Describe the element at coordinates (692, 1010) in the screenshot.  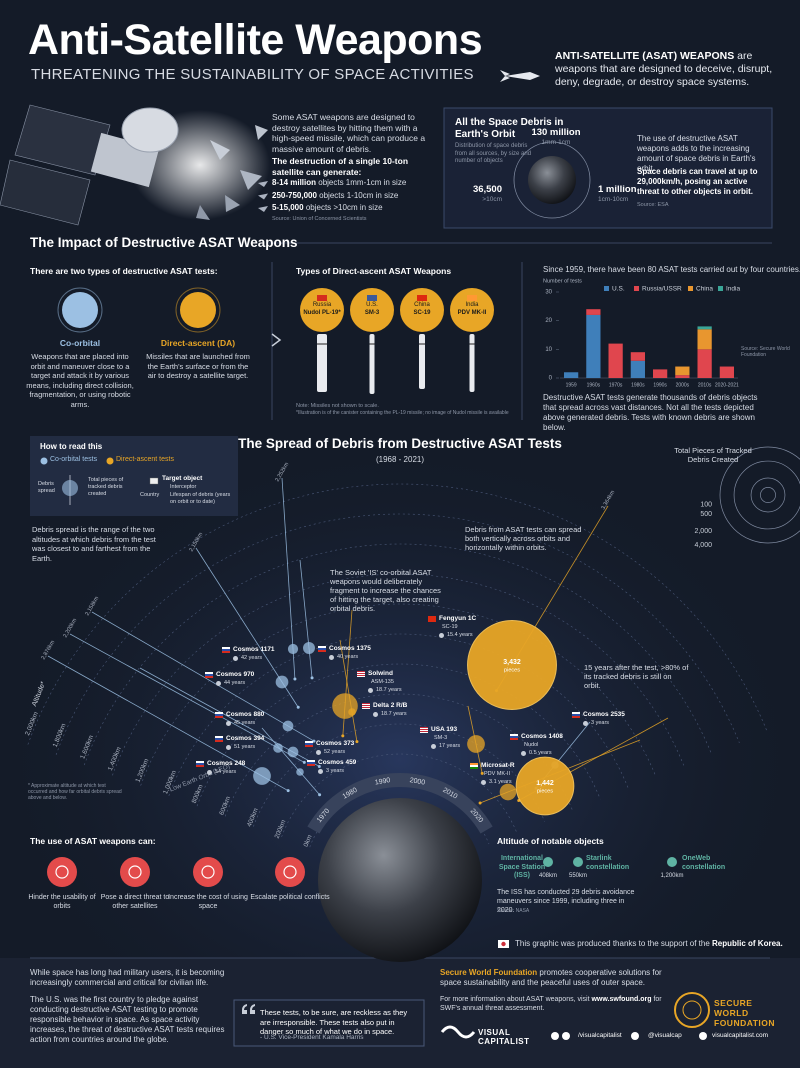
I see `swf-logo-inner` at that location.